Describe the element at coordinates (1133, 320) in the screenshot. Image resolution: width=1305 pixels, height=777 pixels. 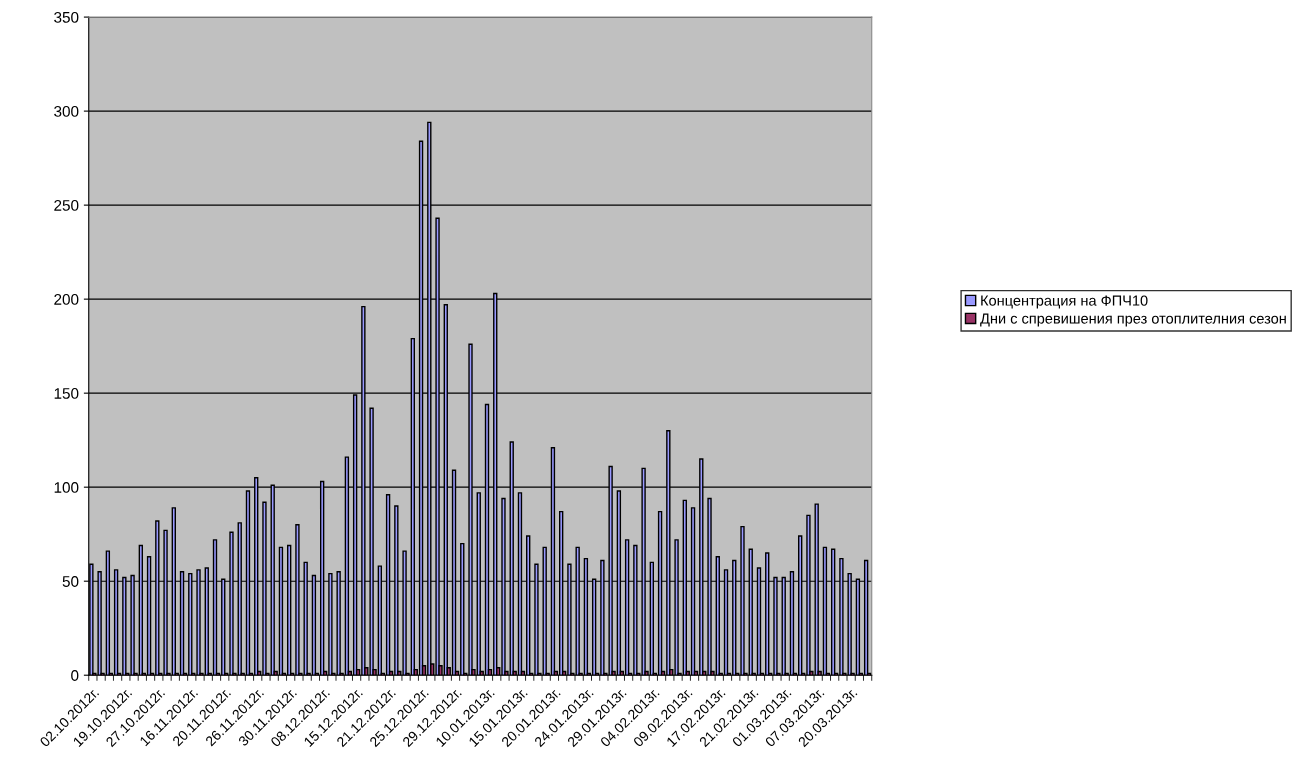
I see `legend-label: Дни с спревишения през отоплителния сезон` at that location.